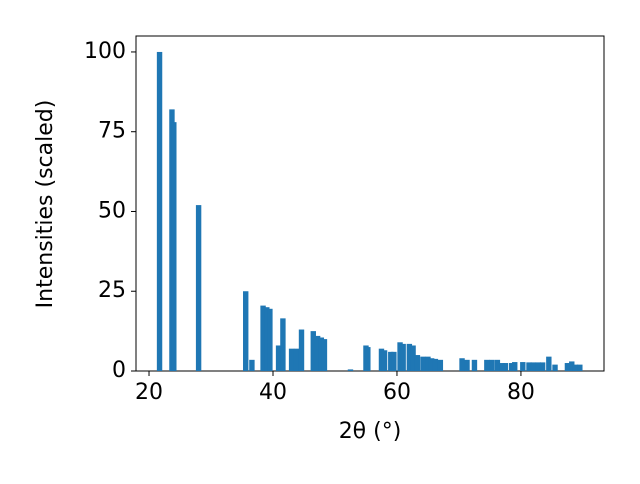  Describe the element at coordinates (521, 392) in the screenshot. I see `x-tick-label: 80` at that location.